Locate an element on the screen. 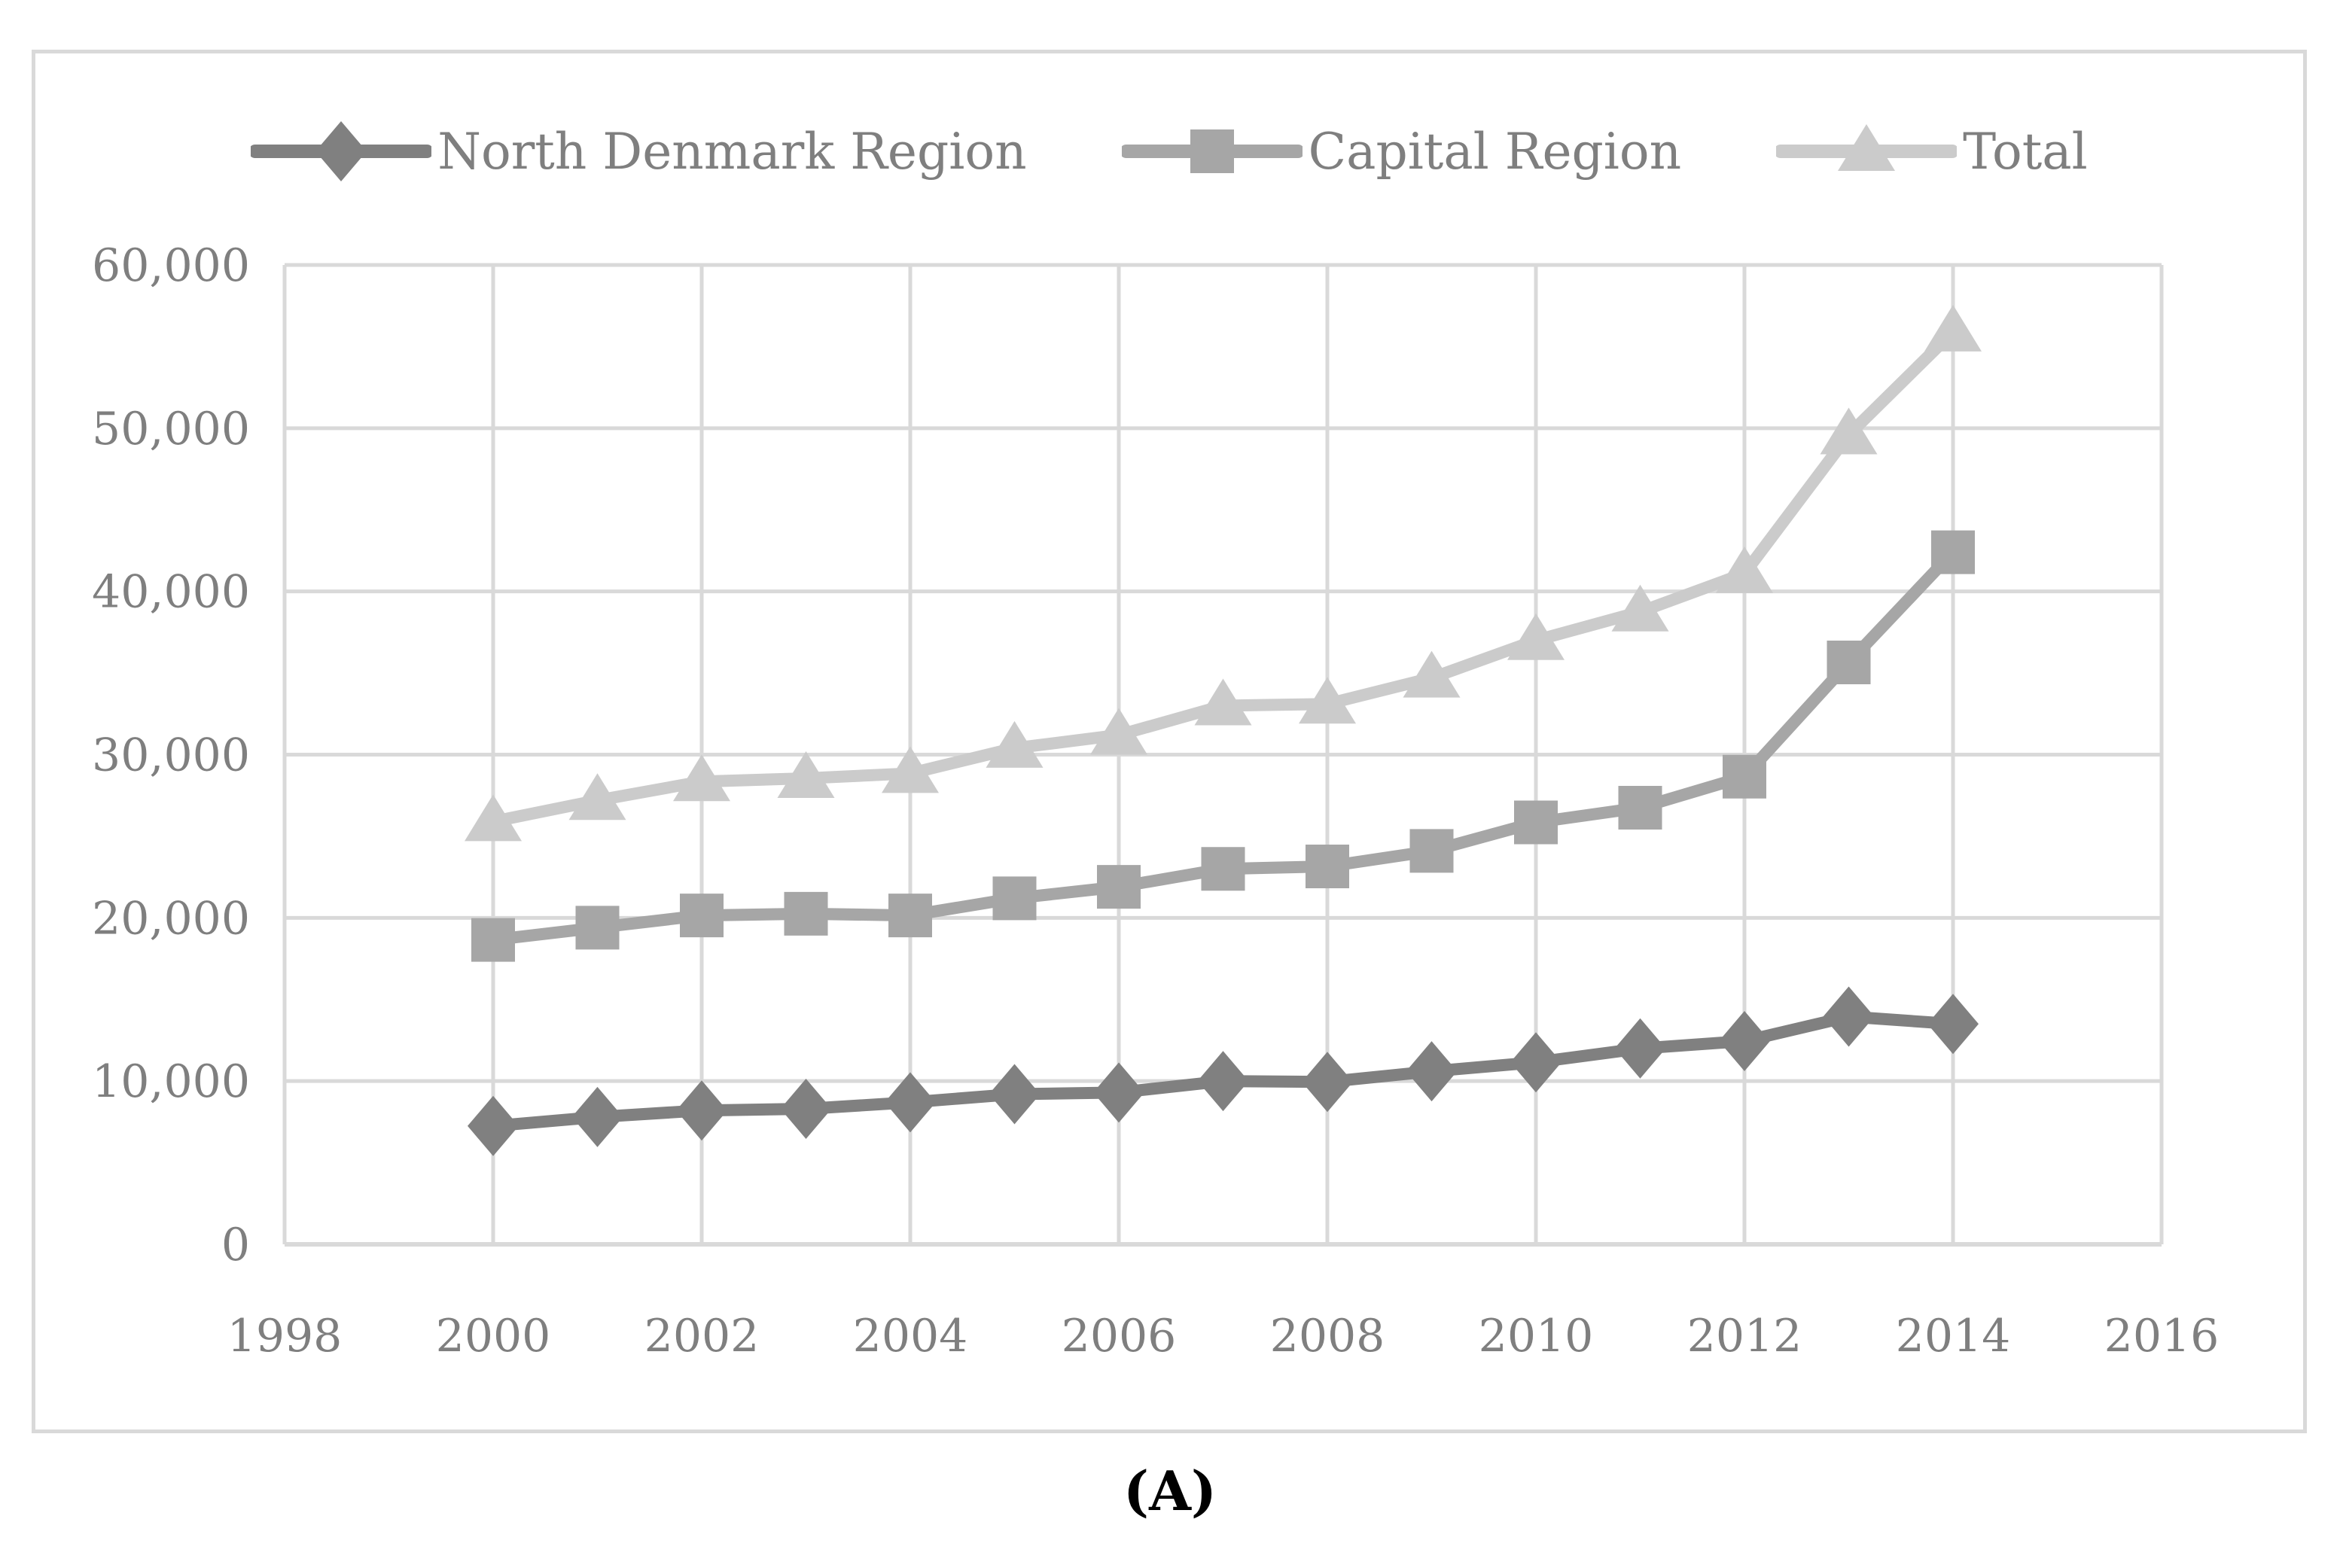 The height and width of the screenshot is (1568, 2340). series-north-denmark-region is located at coordinates (1223, 1071).